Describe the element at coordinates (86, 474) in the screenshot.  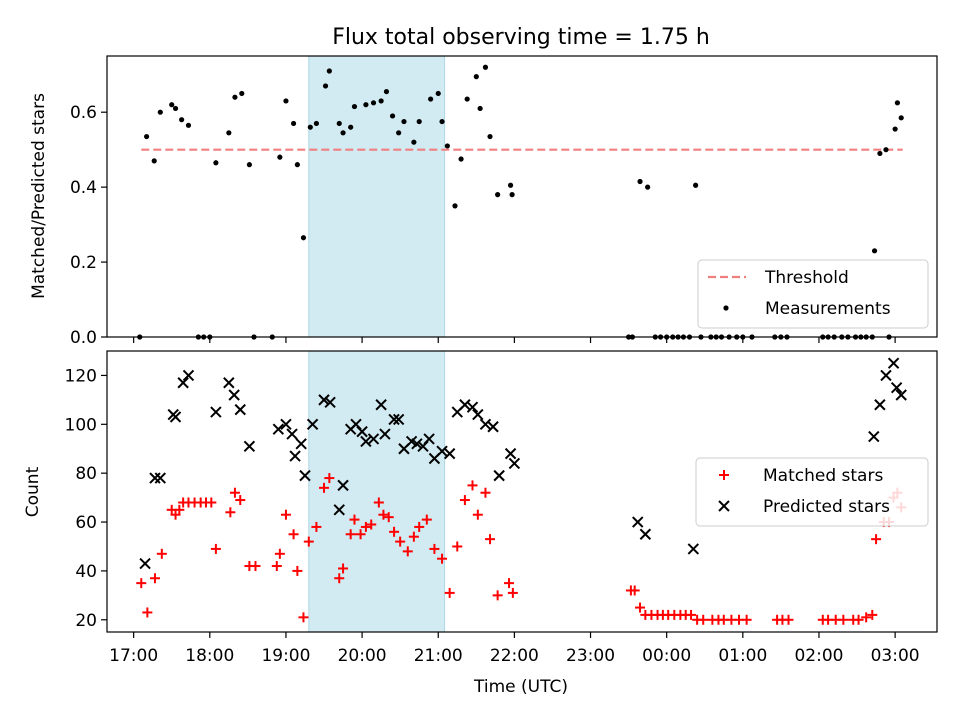
I see `y-tick-label: 80` at that location.